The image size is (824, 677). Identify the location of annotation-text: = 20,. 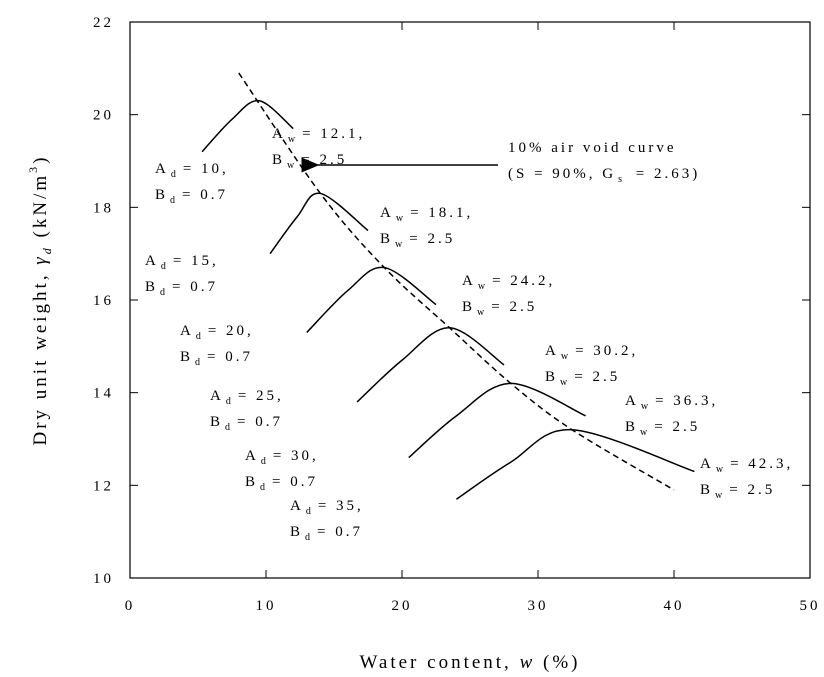
(231, 331).